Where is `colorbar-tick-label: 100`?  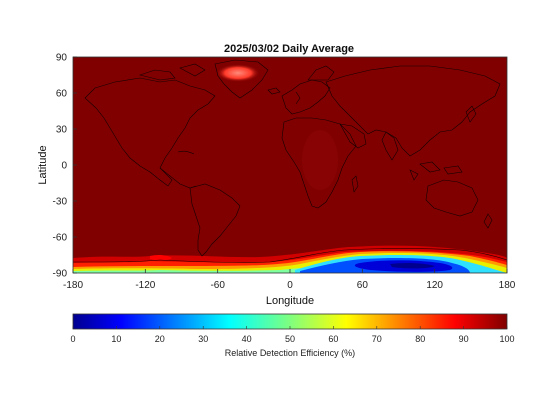
colorbar-tick-label: 100 is located at coordinates (506, 339).